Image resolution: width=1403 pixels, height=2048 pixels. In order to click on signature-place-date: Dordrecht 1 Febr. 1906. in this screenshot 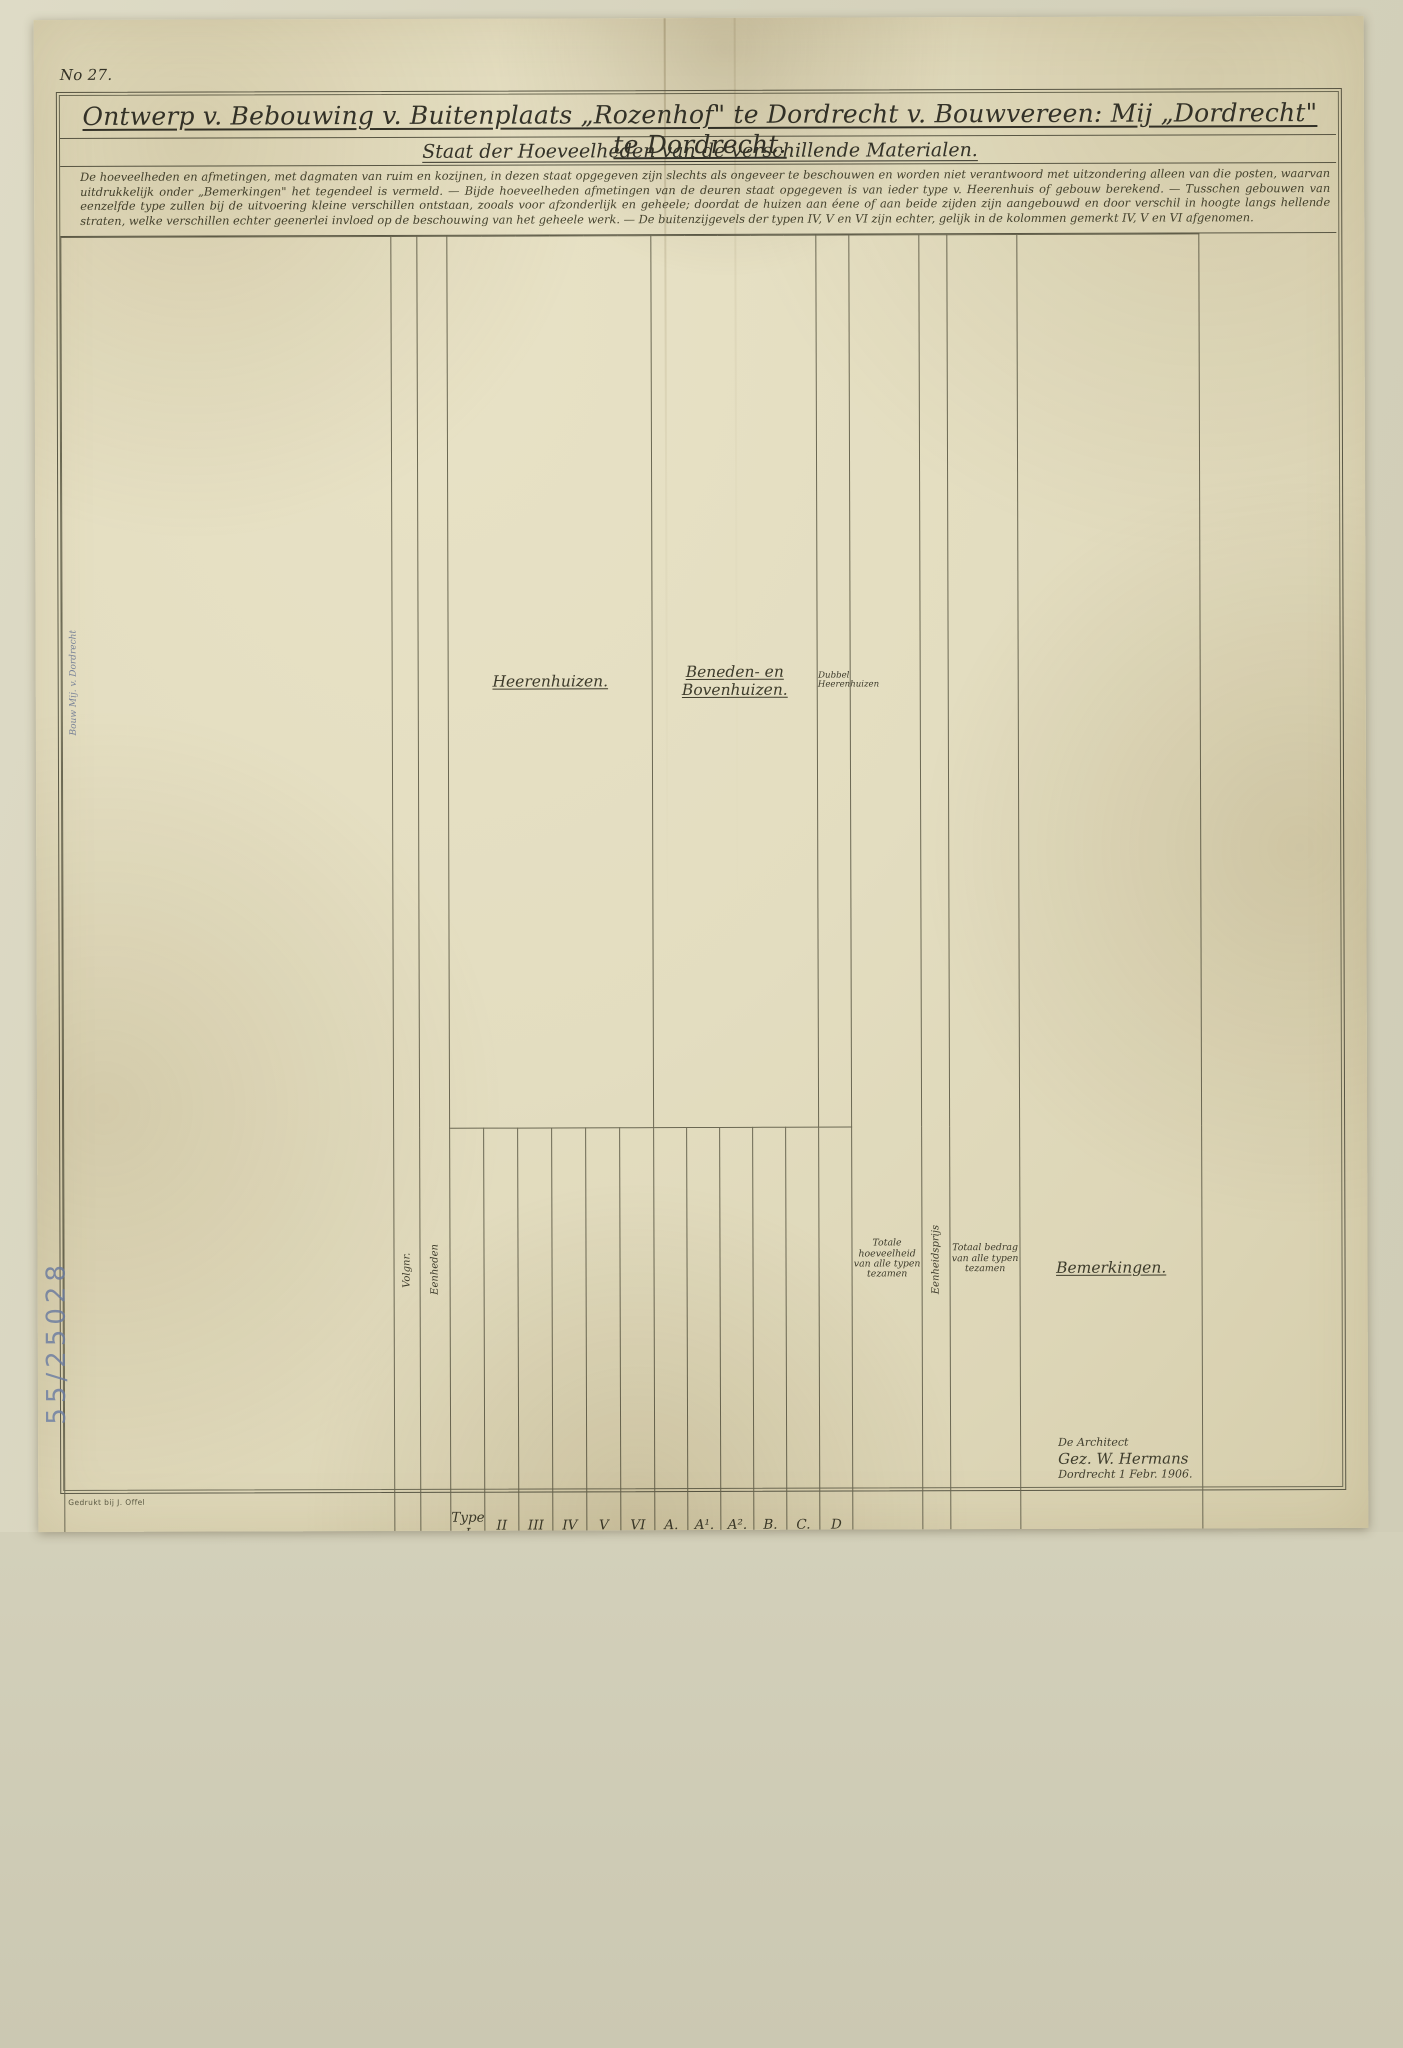, I will do `click(1125, 1474)`.